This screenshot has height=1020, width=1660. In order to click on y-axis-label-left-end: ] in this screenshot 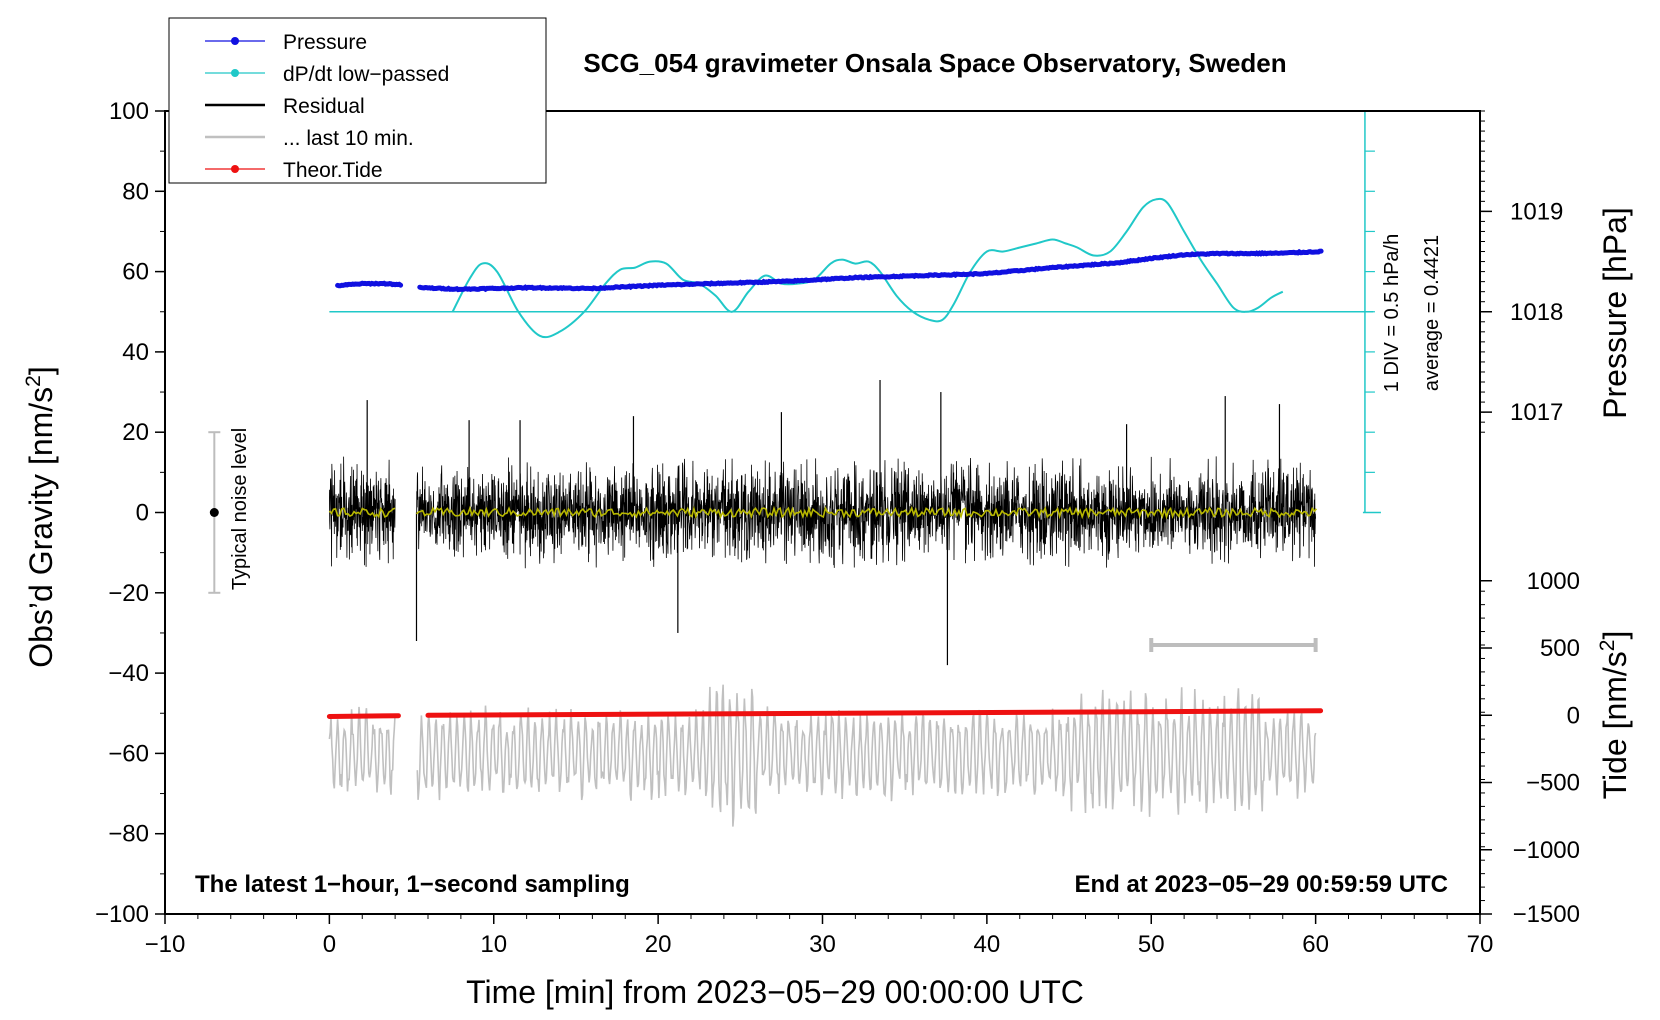, I will do `click(41, 370)`.